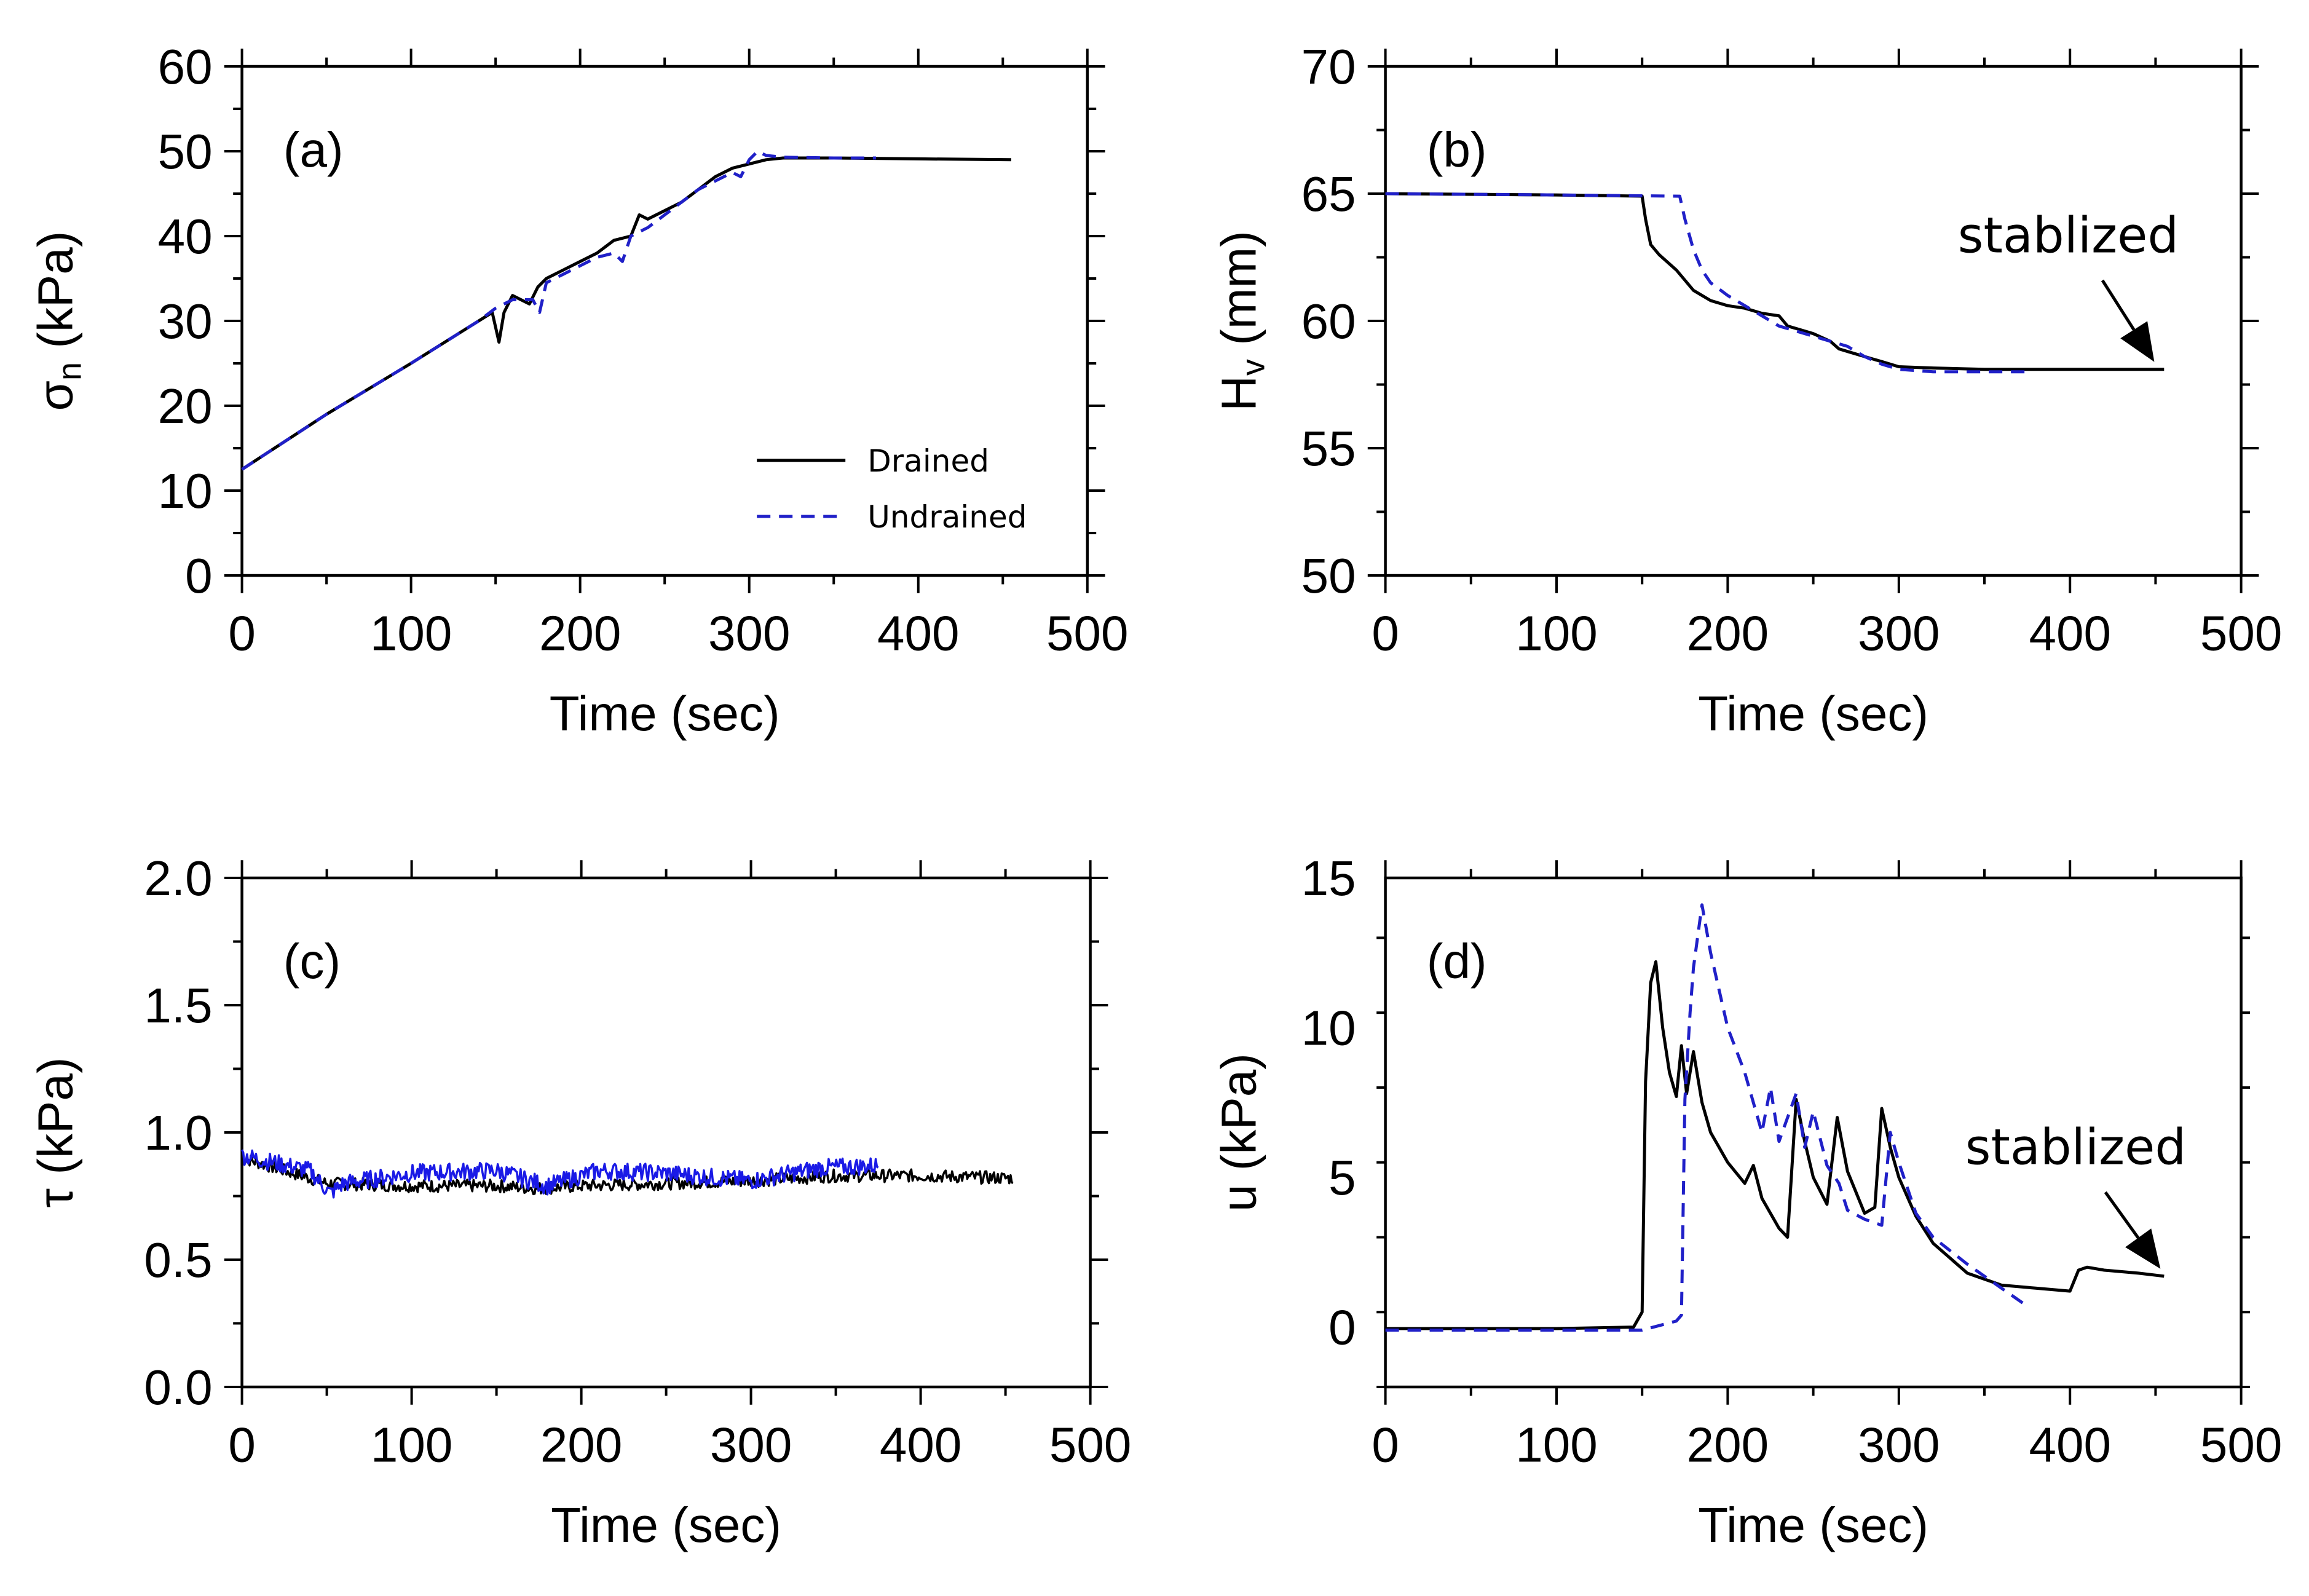 This screenshot has height=1596, width=2309. I want to click on panel-a-y-tick-labels: 0 10 20 30 40 50 60, so click(185, 321).